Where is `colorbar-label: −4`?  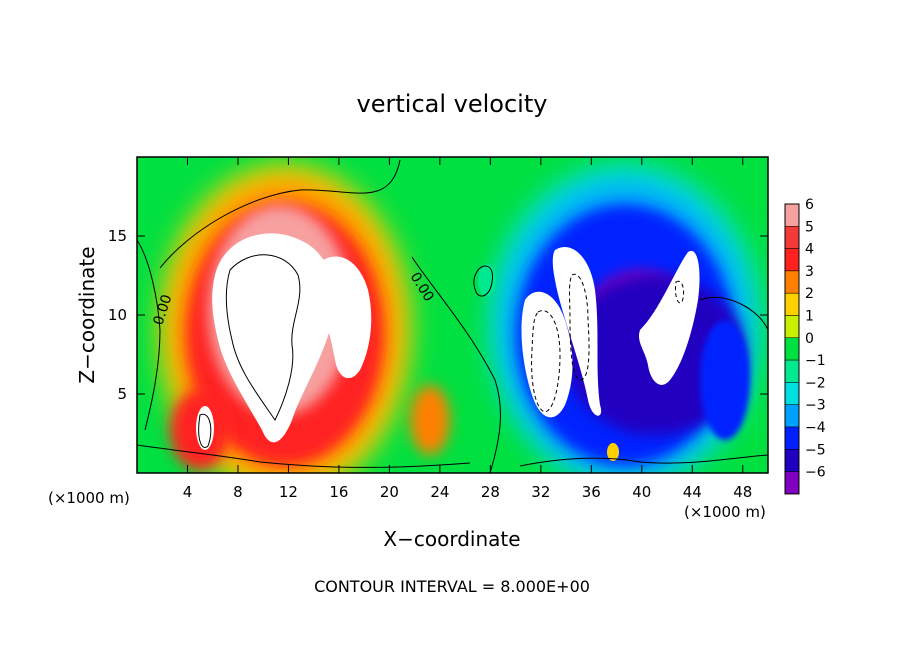
colorbar-label: −4 is located at coordinates (815, 428).